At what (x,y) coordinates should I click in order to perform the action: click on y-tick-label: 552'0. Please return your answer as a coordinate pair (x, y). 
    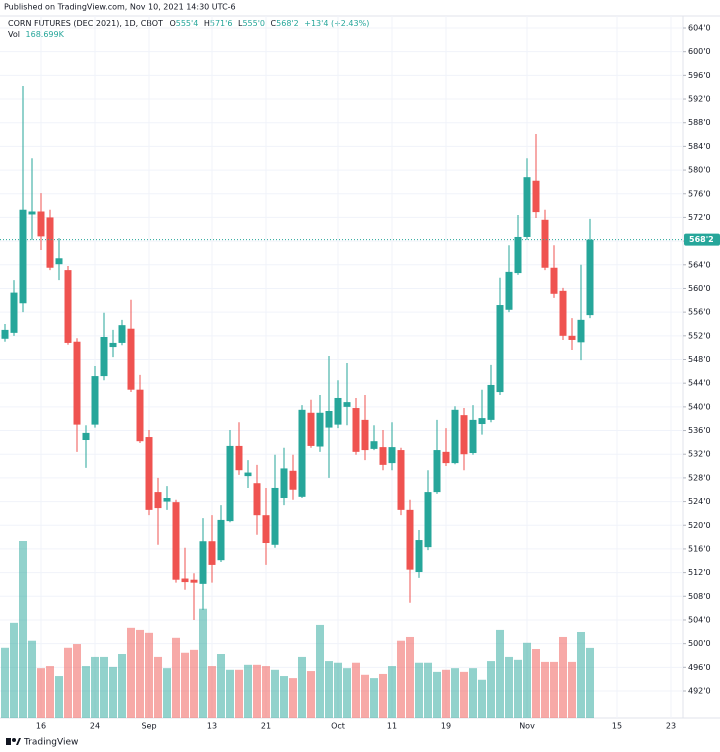
    Looking at the image, I should click on (699, 335).